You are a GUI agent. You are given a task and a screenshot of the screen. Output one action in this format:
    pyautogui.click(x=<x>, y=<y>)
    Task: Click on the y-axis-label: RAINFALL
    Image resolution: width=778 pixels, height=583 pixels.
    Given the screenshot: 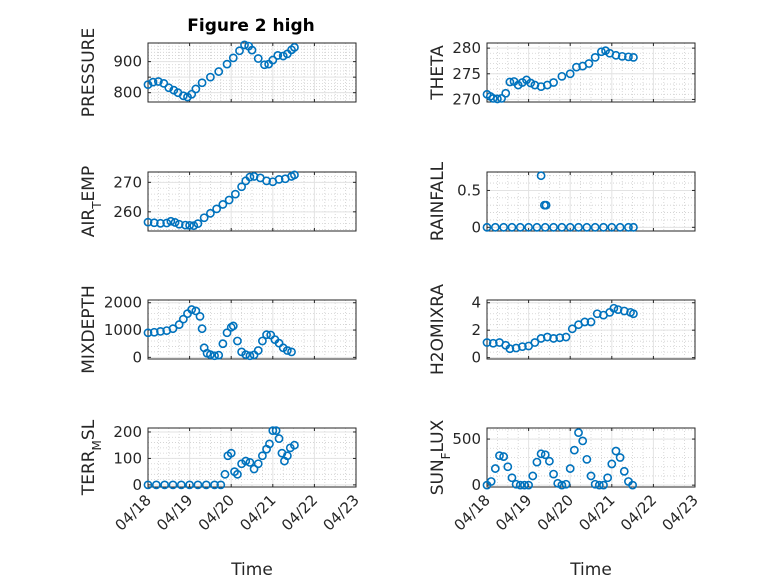 What is the action you would take?
    pyautogui.click(x=438, y=201)
    